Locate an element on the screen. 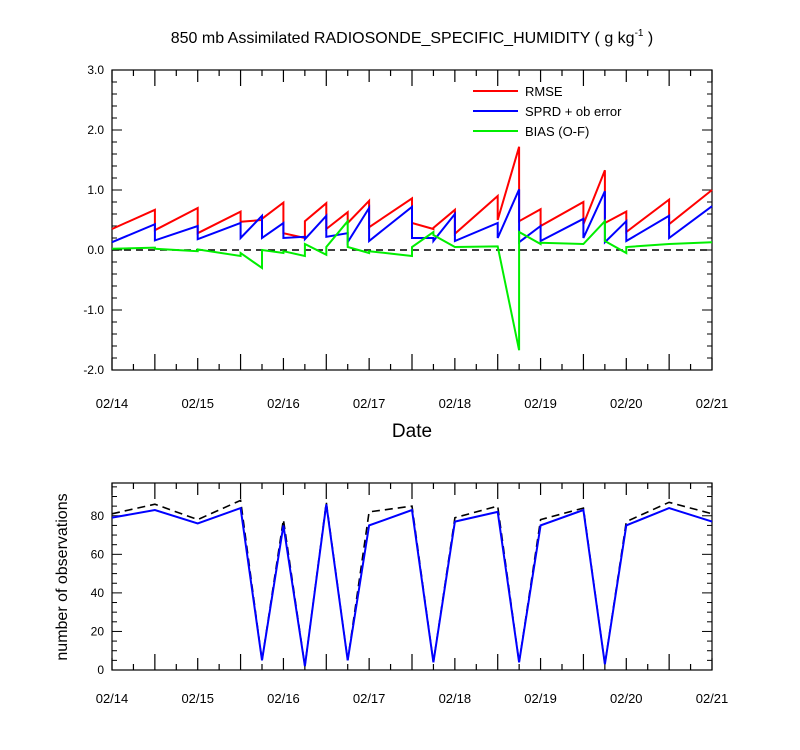 Image resolution: width=800 pixels, height=750 pixels. y-tick-label: 0.0 is located at coordinates (95, 250).